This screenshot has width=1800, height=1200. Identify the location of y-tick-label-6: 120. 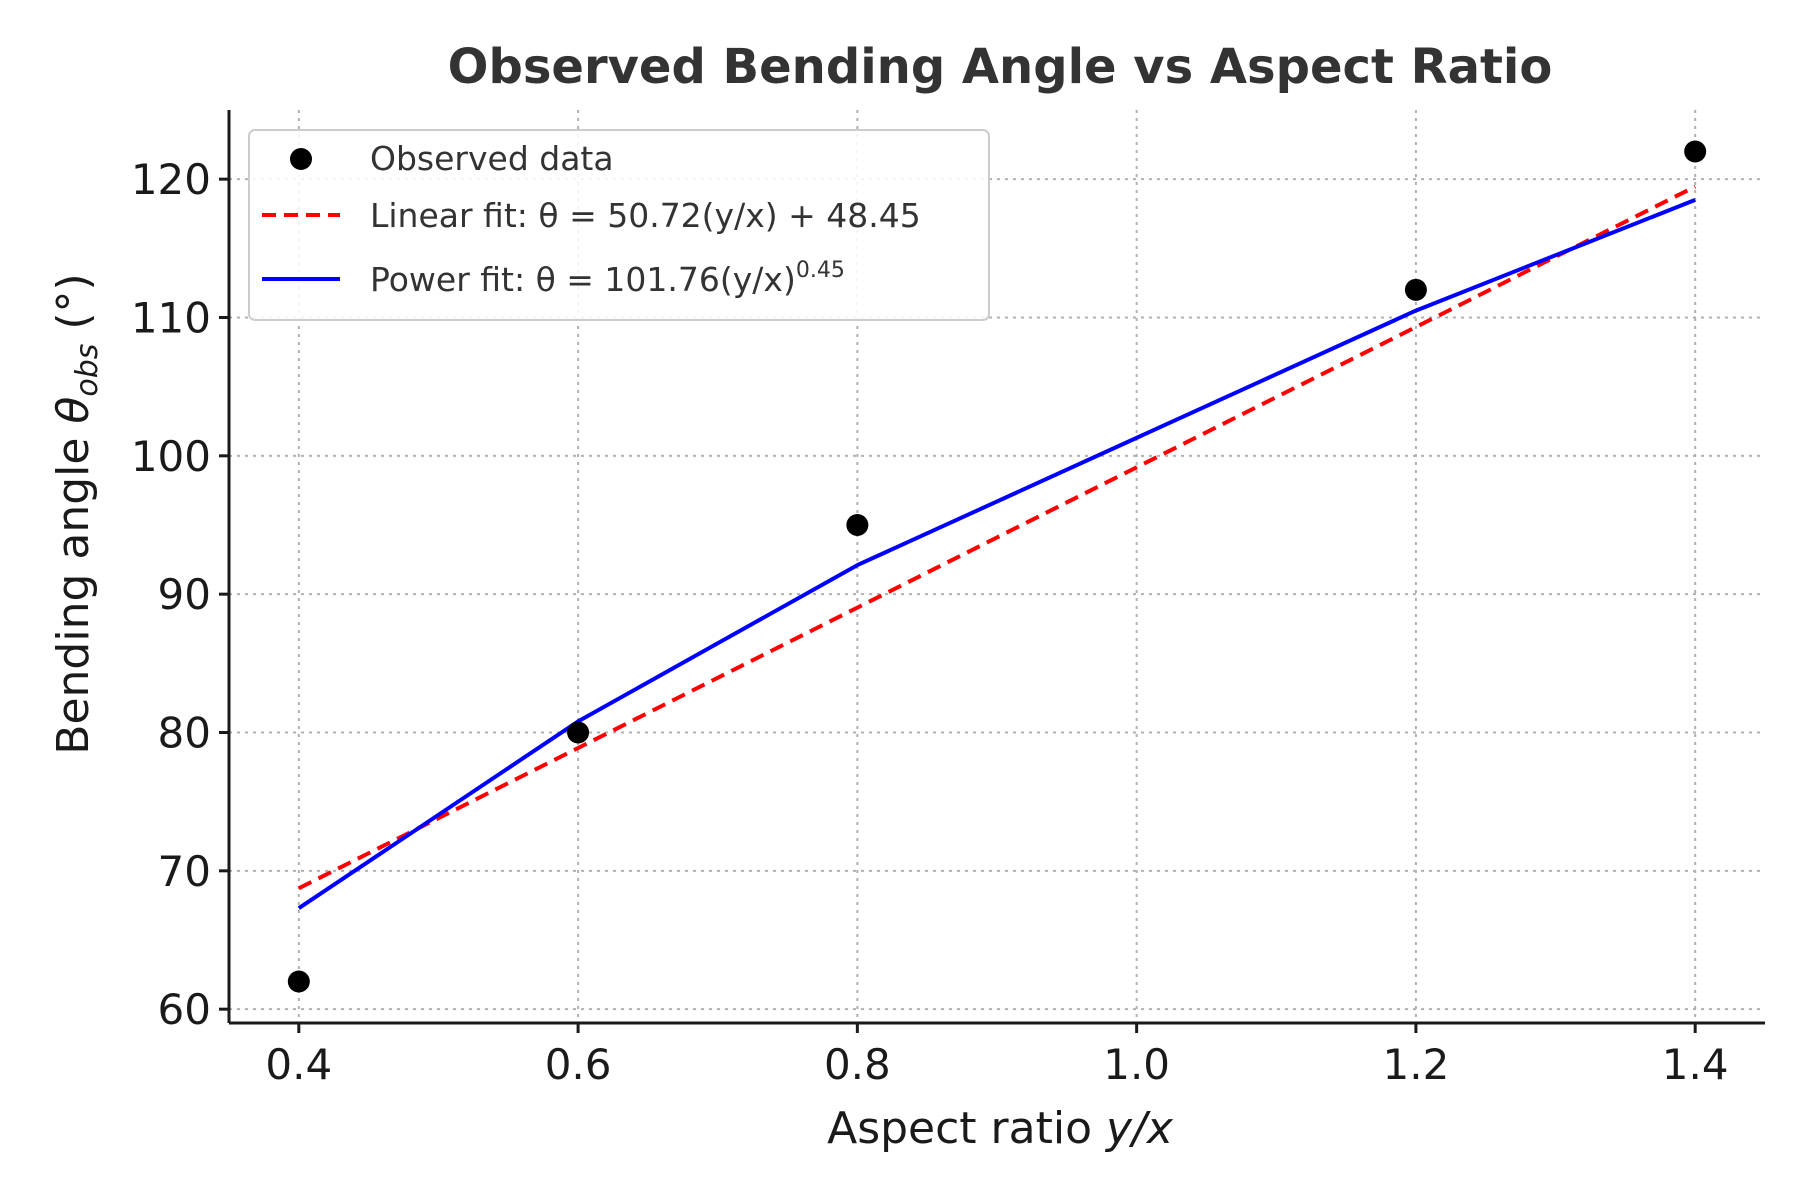
(171, 179).